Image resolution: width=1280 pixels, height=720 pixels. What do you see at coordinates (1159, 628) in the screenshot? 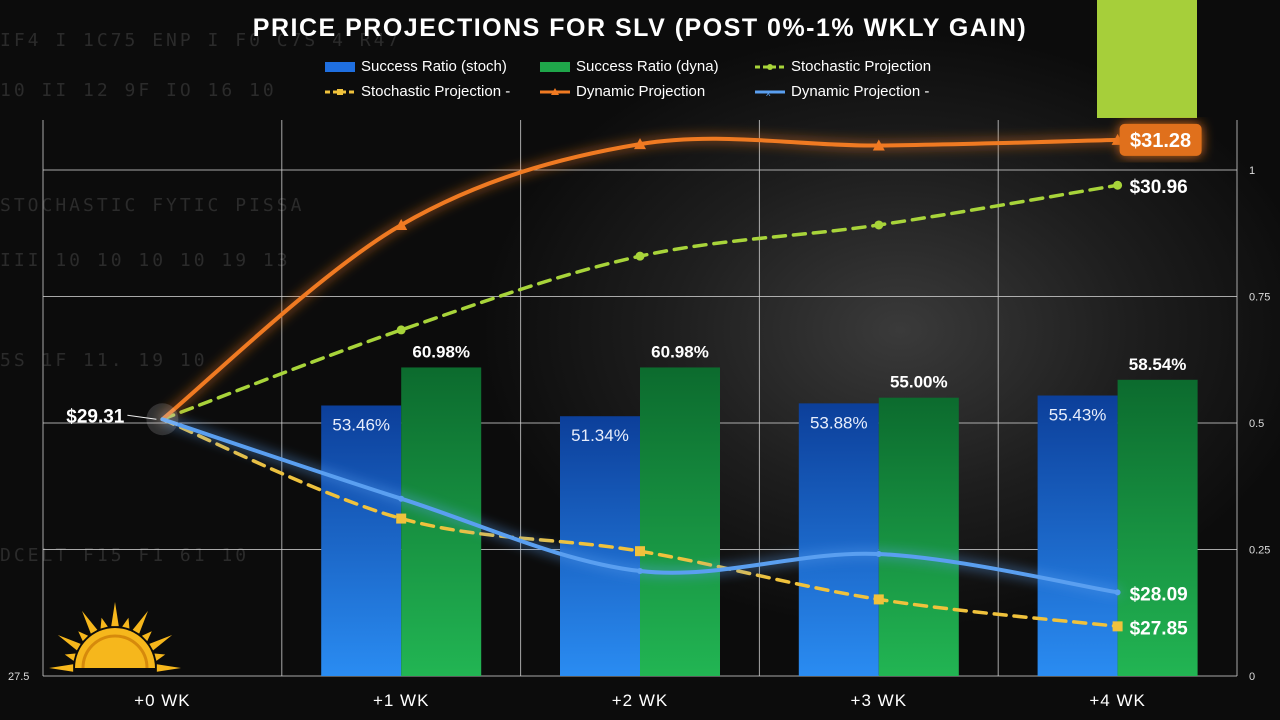
I see `end-label-stochastic-projection-minus: $27.85` at bounding box center [1159, 628].